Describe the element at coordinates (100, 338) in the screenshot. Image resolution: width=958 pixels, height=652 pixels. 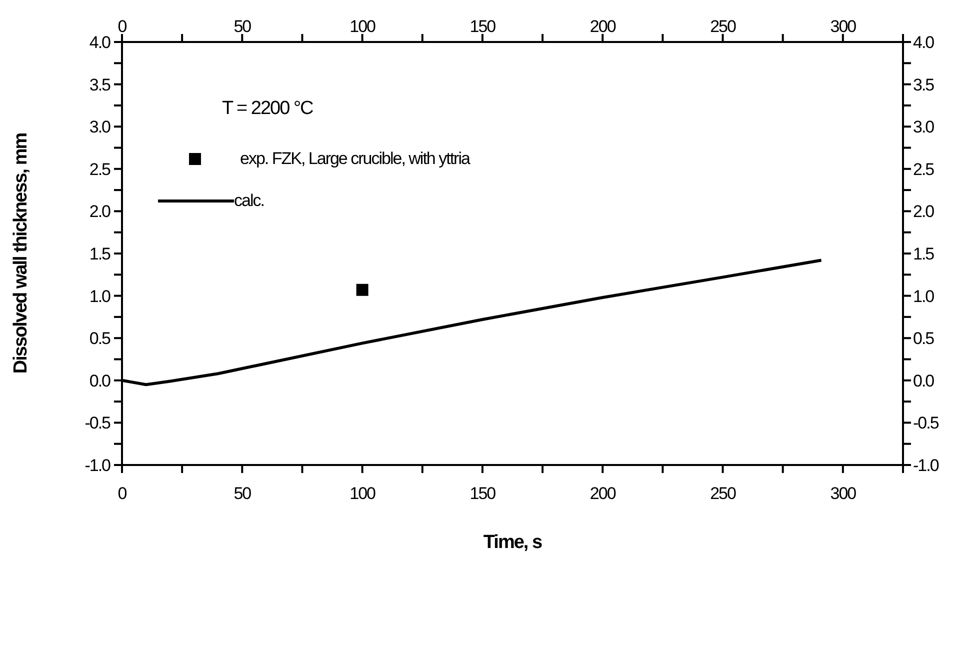
I see `y-tick-label: 0.5` at that location.